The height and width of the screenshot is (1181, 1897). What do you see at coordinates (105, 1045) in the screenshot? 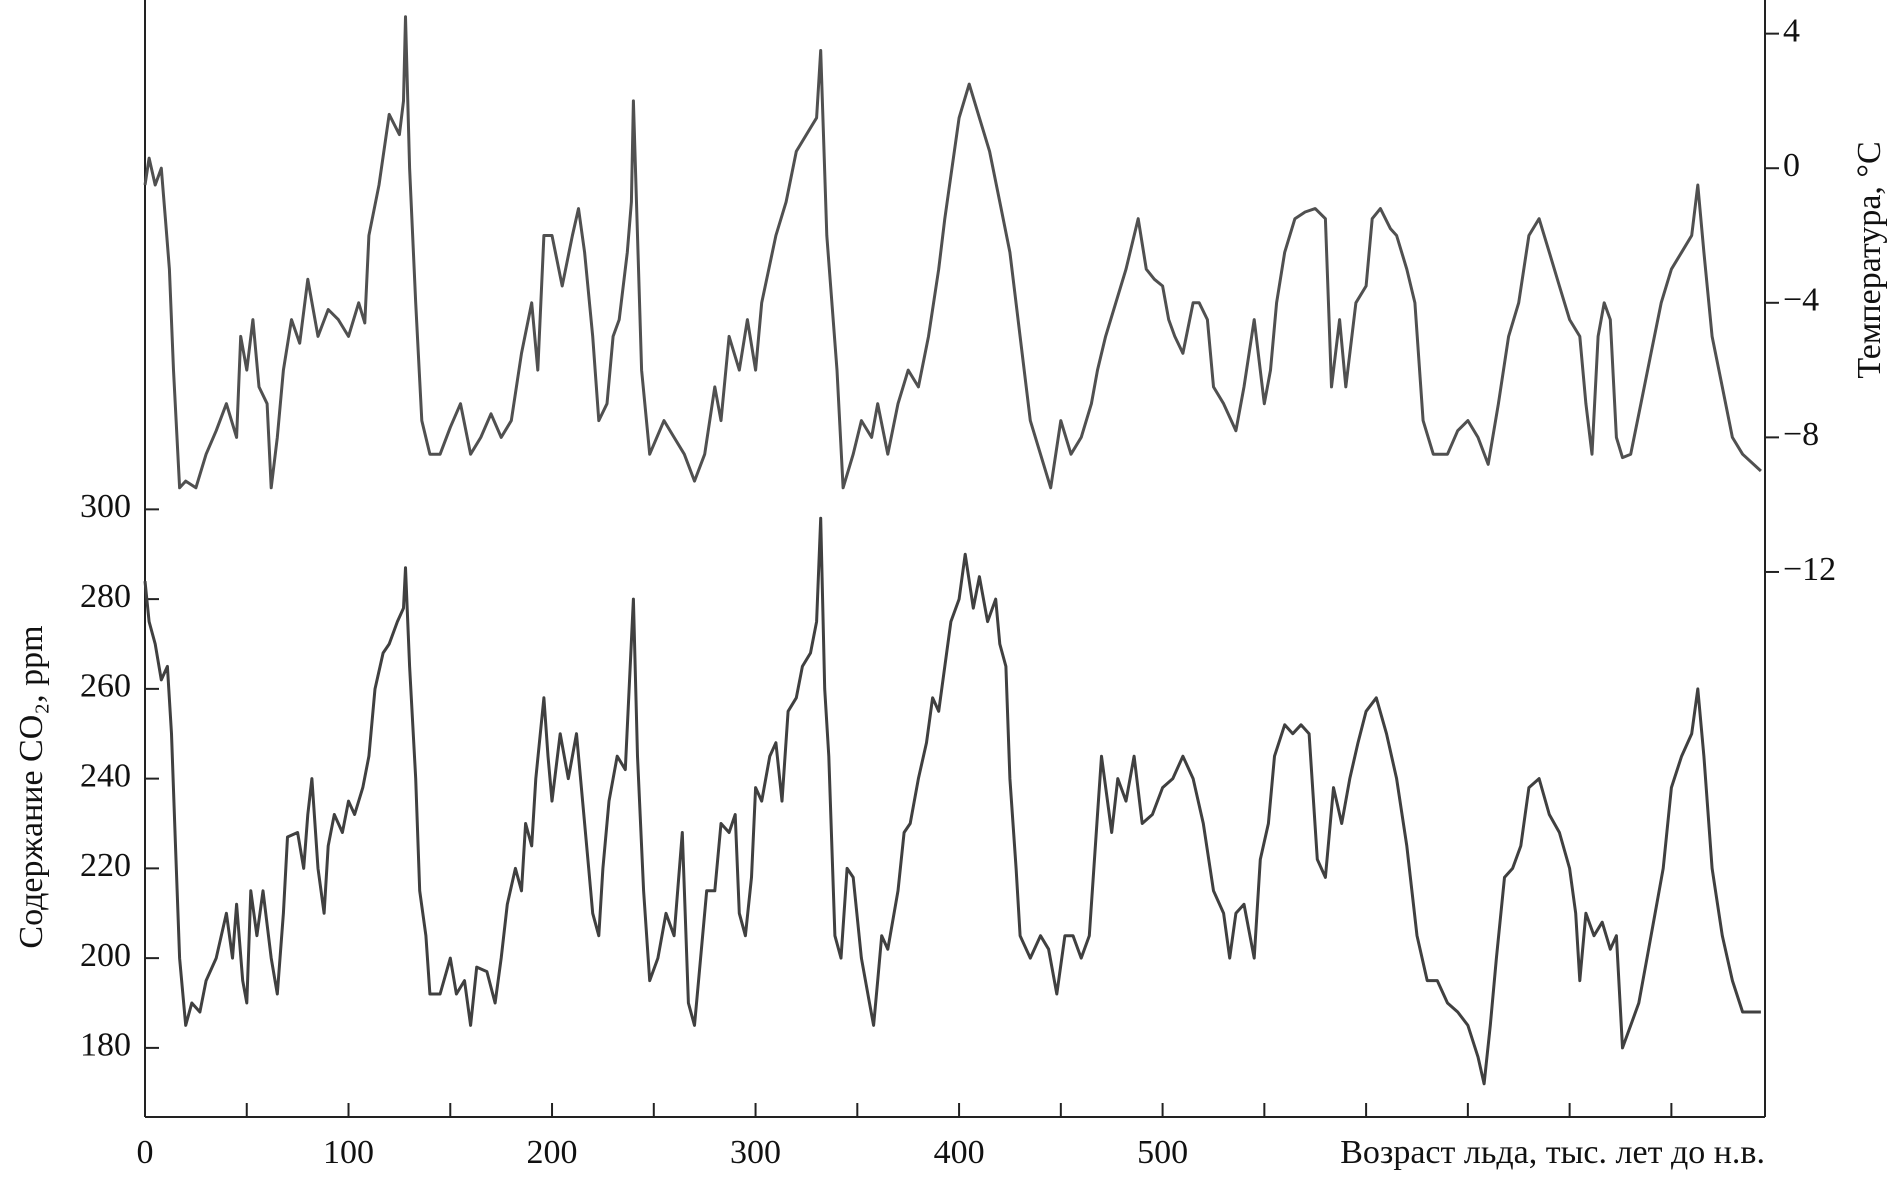
I see `y-tick-label: 180` at bounding box center [105, 1045].